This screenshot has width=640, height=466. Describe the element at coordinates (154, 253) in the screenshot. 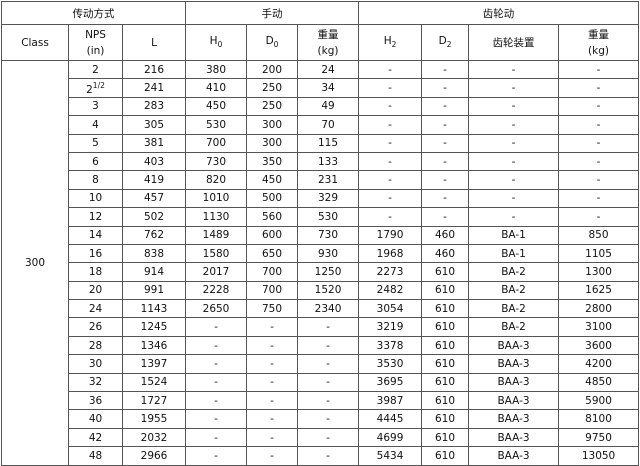

I see `cell-l: 838` at that location.